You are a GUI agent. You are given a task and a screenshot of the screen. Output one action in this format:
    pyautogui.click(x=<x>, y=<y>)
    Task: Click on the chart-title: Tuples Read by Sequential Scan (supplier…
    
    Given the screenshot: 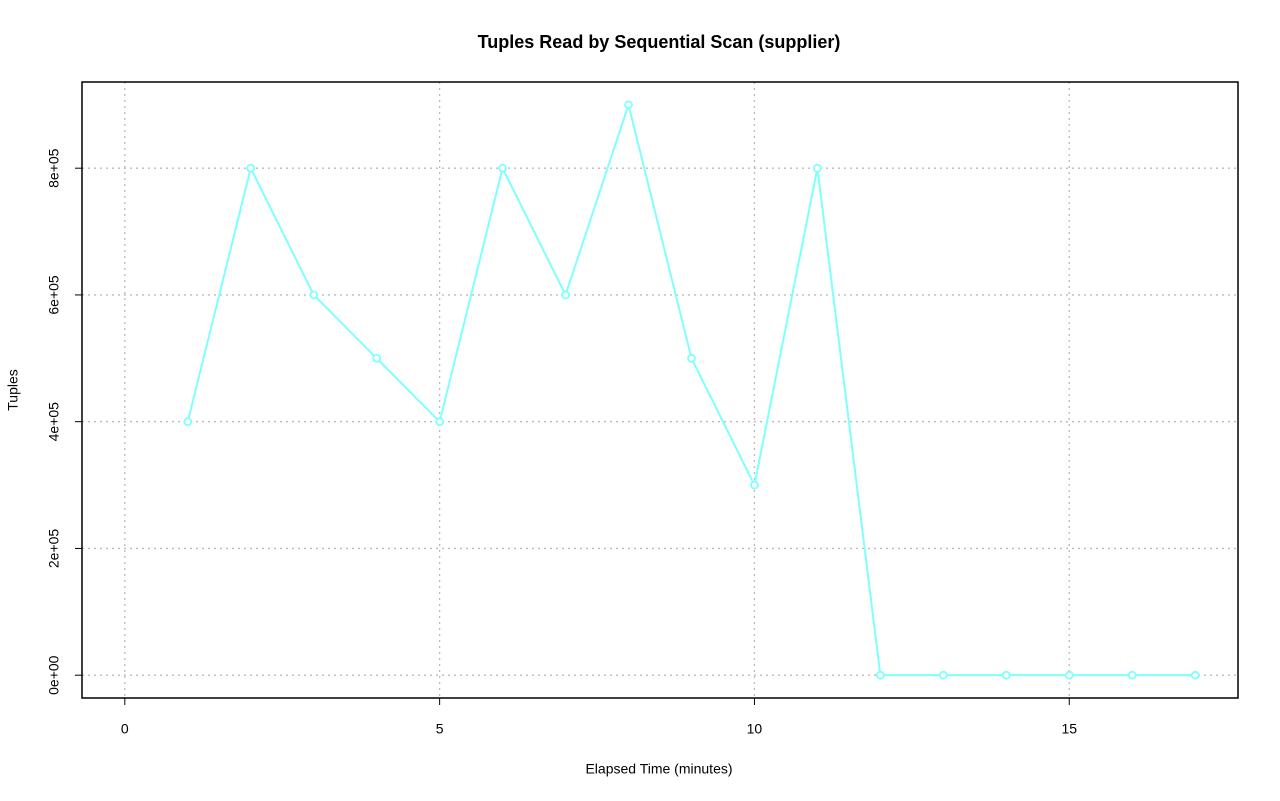 What is the action you would take?
    pyautogui.click(x=659, y=42)
    